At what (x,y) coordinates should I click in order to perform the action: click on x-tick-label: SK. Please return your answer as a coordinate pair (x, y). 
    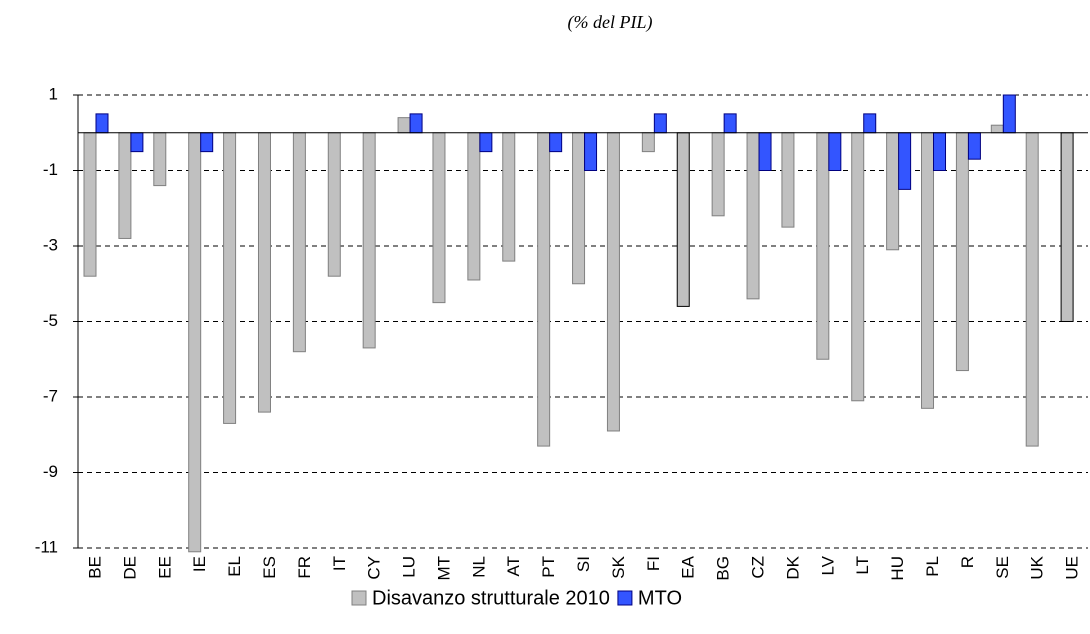
    Looking at the image, I should click on (618, 566).